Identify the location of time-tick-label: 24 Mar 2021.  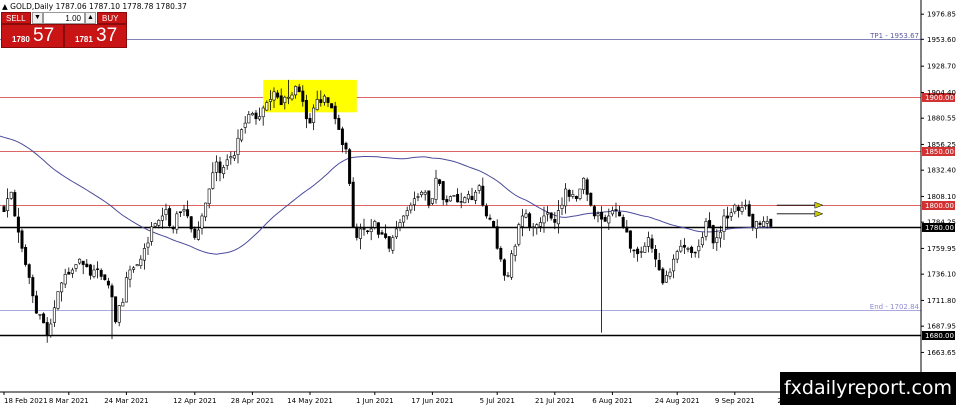
(126, 401).